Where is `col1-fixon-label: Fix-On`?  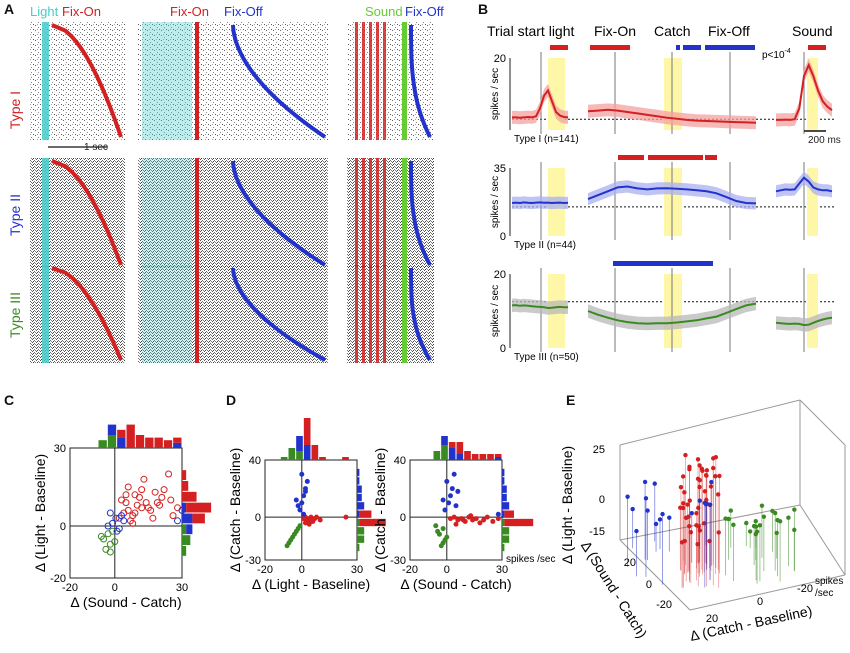
col1-fixon-label: Fix-On is located at coordinates (81, 11).